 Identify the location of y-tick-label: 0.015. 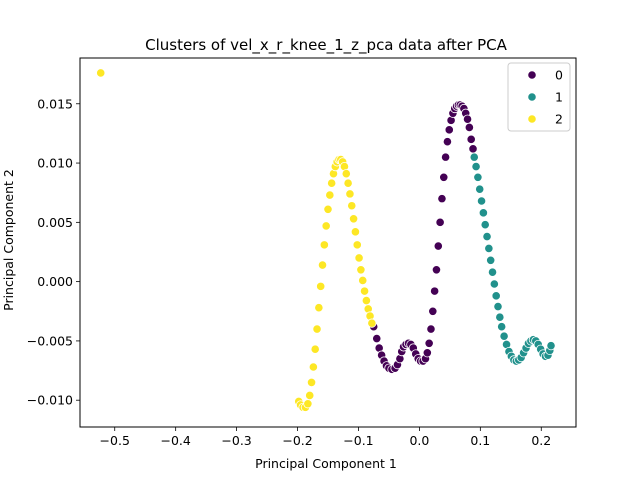
(55, 103).